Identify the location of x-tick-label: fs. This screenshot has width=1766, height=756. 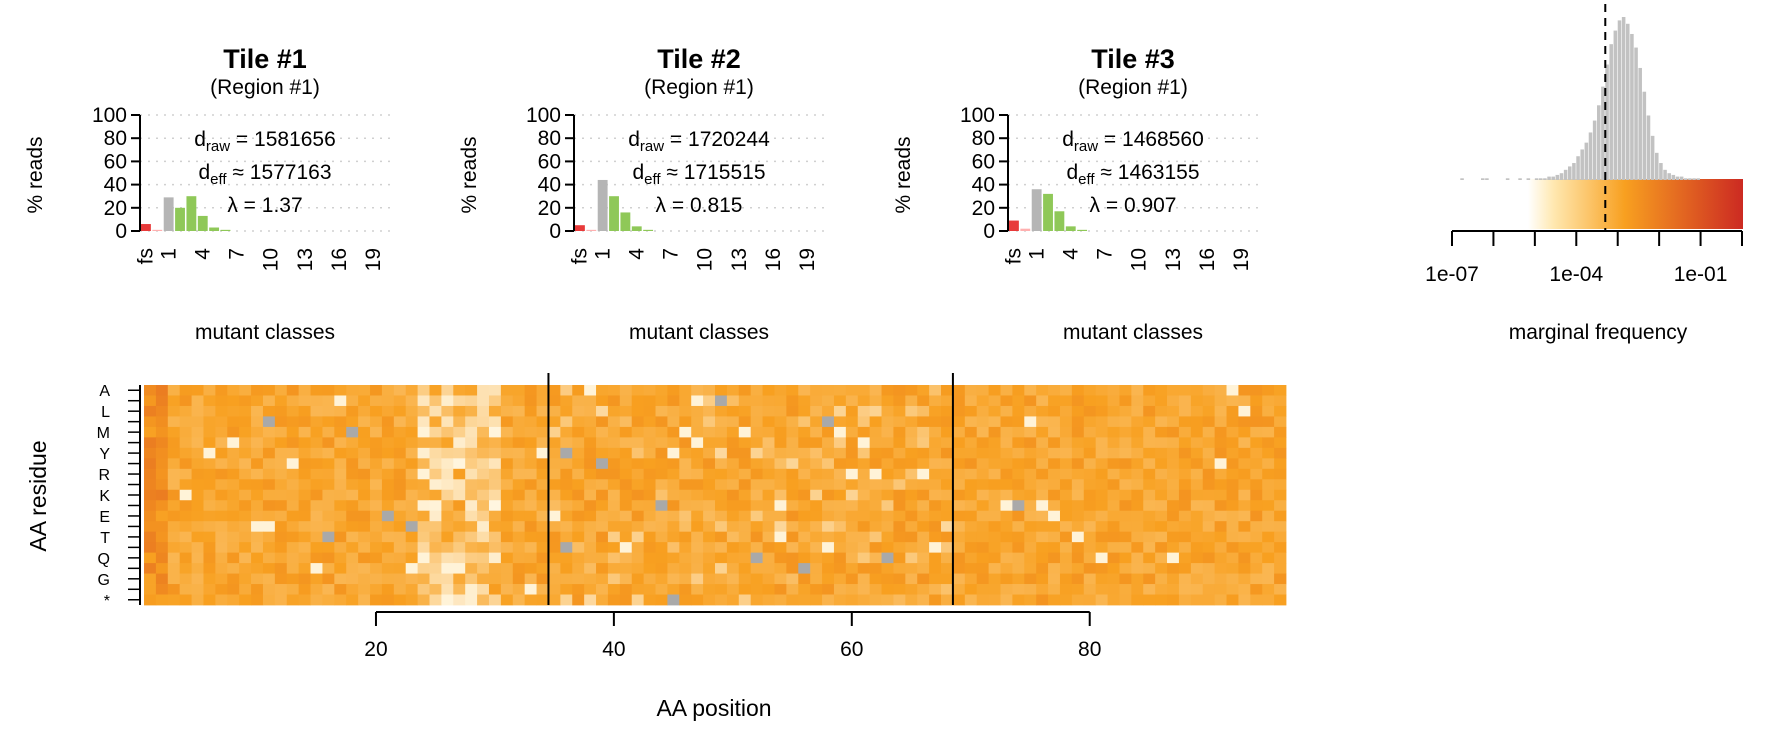
(580, 256).